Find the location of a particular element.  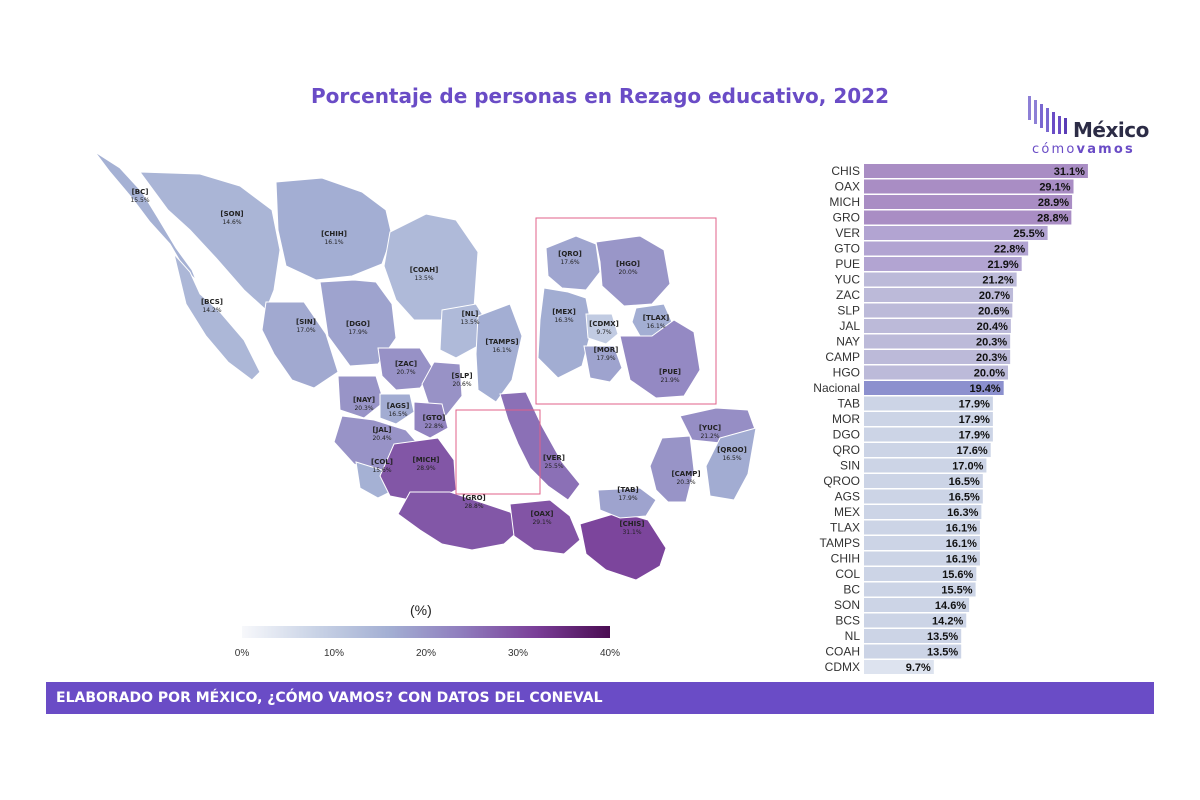

map-region-label: [BC] is located at coordinates (140, 192).